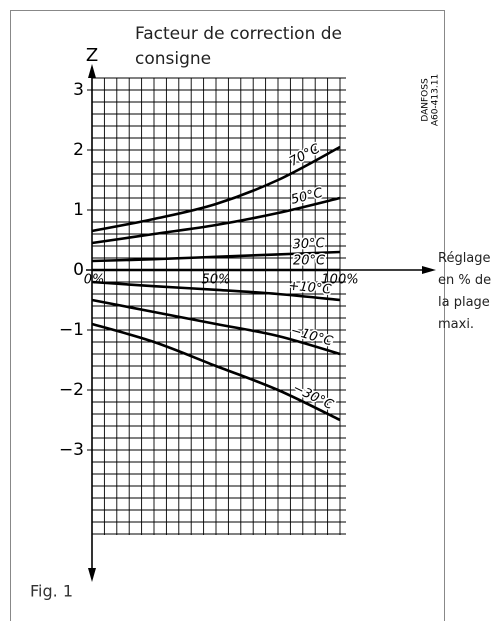 The height and width of the screenshot is (621, 501). What do you see at coordinates (78, 270) in the screenshot?
I see `y-tick-label: 0` at bounding box center [78, 270].